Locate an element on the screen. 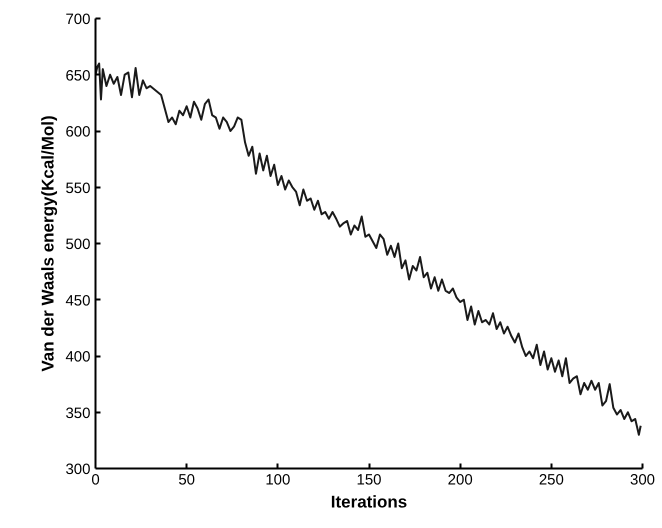 Image resolution: width=662 pixels, height=528 pixels. y-tick-label: 400 is located at coordinates (78, 357).